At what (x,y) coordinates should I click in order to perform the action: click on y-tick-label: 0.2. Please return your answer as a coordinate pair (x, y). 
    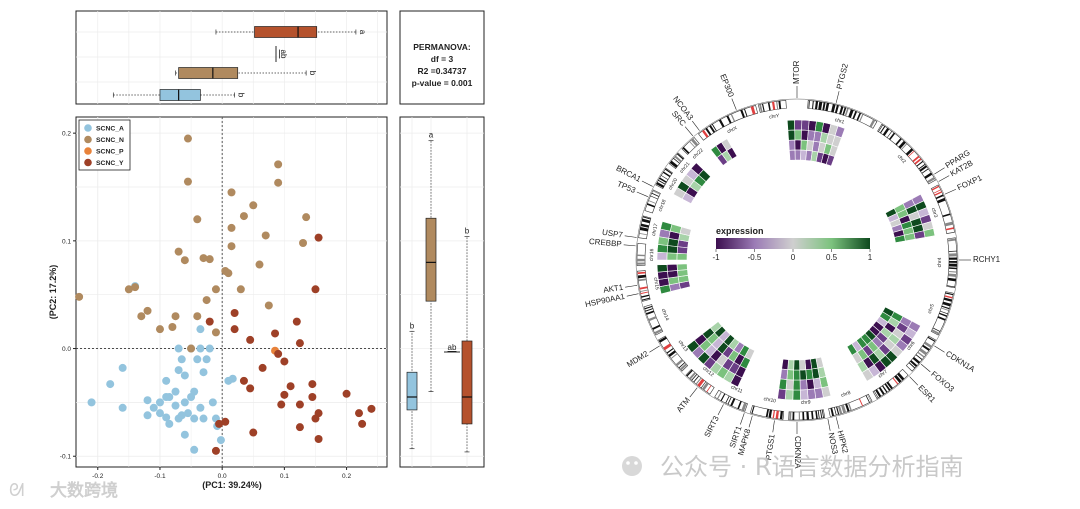
    Looking at the image, I should click on (66, 134).